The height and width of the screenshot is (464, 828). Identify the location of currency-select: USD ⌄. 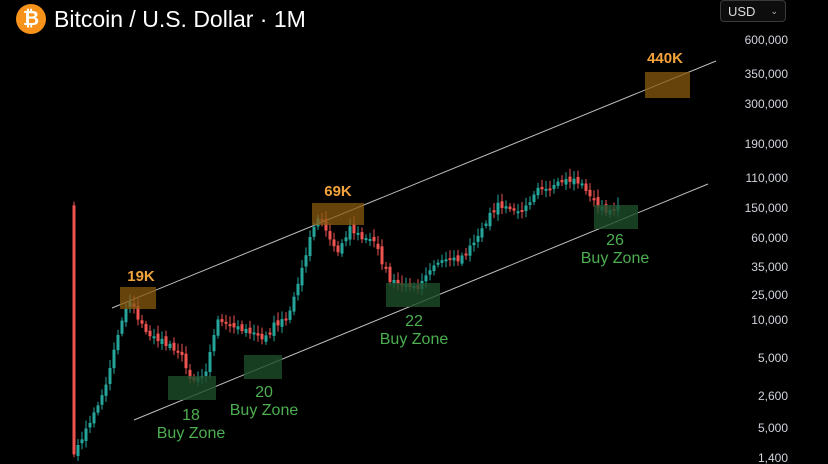
(753, 11).